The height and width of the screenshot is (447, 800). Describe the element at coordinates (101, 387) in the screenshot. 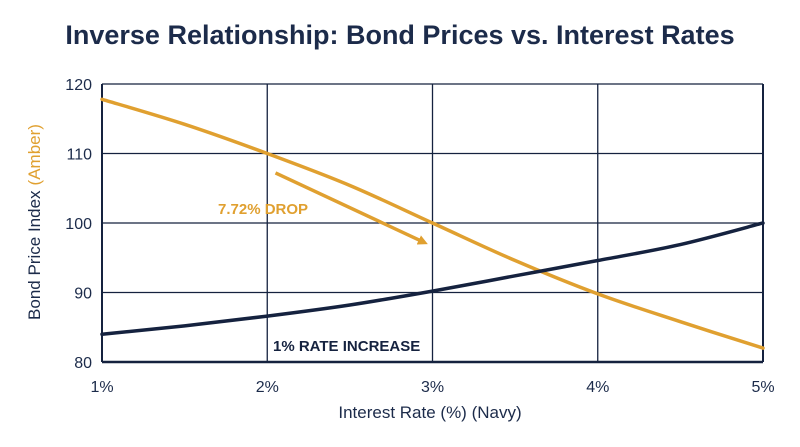

I see `x-tick-label: 1%` at that location.